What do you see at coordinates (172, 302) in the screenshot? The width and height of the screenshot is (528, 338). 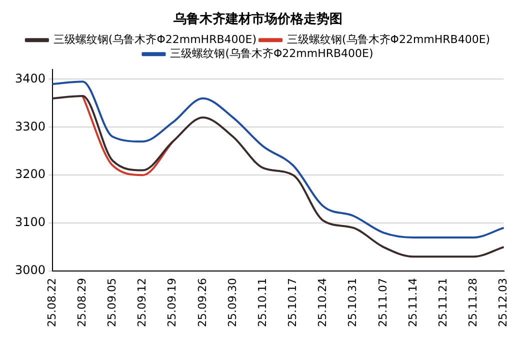 I see `x-tick-label: 25.09.19` at bounding box center [172, 302].